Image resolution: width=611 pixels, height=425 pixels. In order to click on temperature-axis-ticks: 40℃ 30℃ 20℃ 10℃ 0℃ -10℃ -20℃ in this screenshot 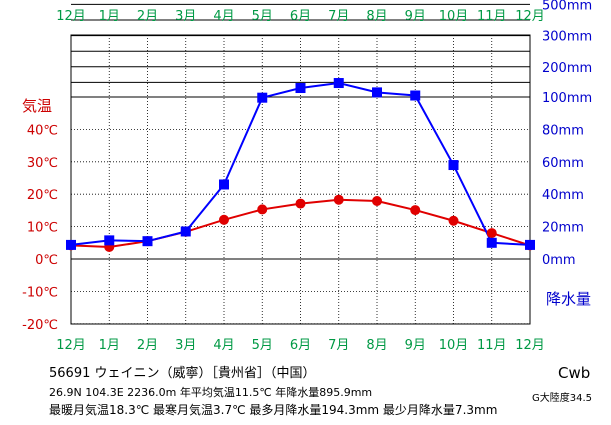, I will do `click(40, 227)`.